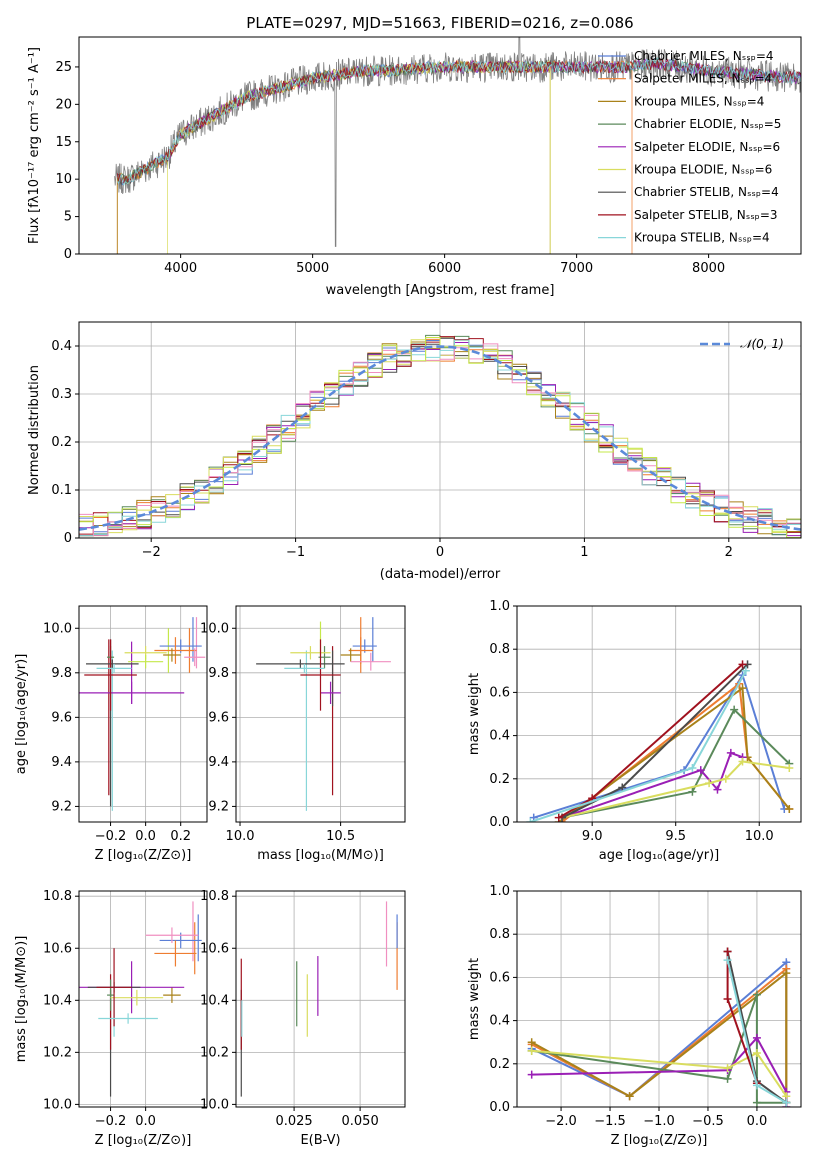 This screenshot has height=1170, width=819. What do you see at coordinates (293, 1121) in the screenshot?
I see `x-tick-label: 0.025` at bounding box center [293, 1121].